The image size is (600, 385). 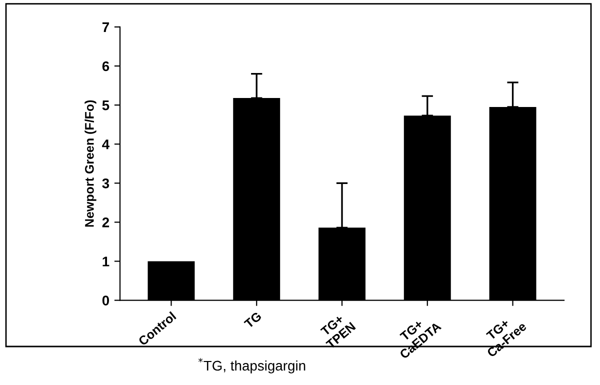 I want to click on y-tick-label: 2, so click(x=106, y=223).